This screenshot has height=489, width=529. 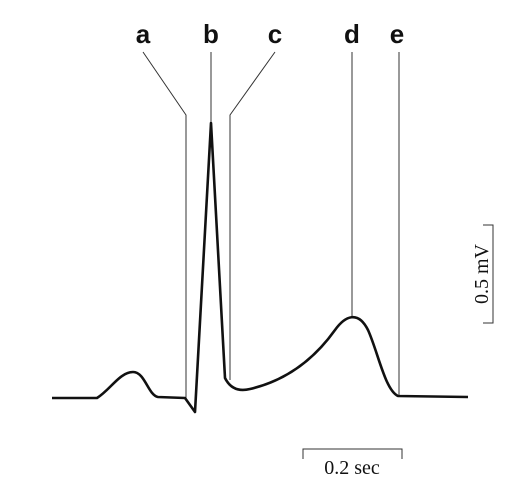 What do you see at coordinates (143, 34) in the screenshot?
I see `wave-label: a` at bounding box center [143, 34].